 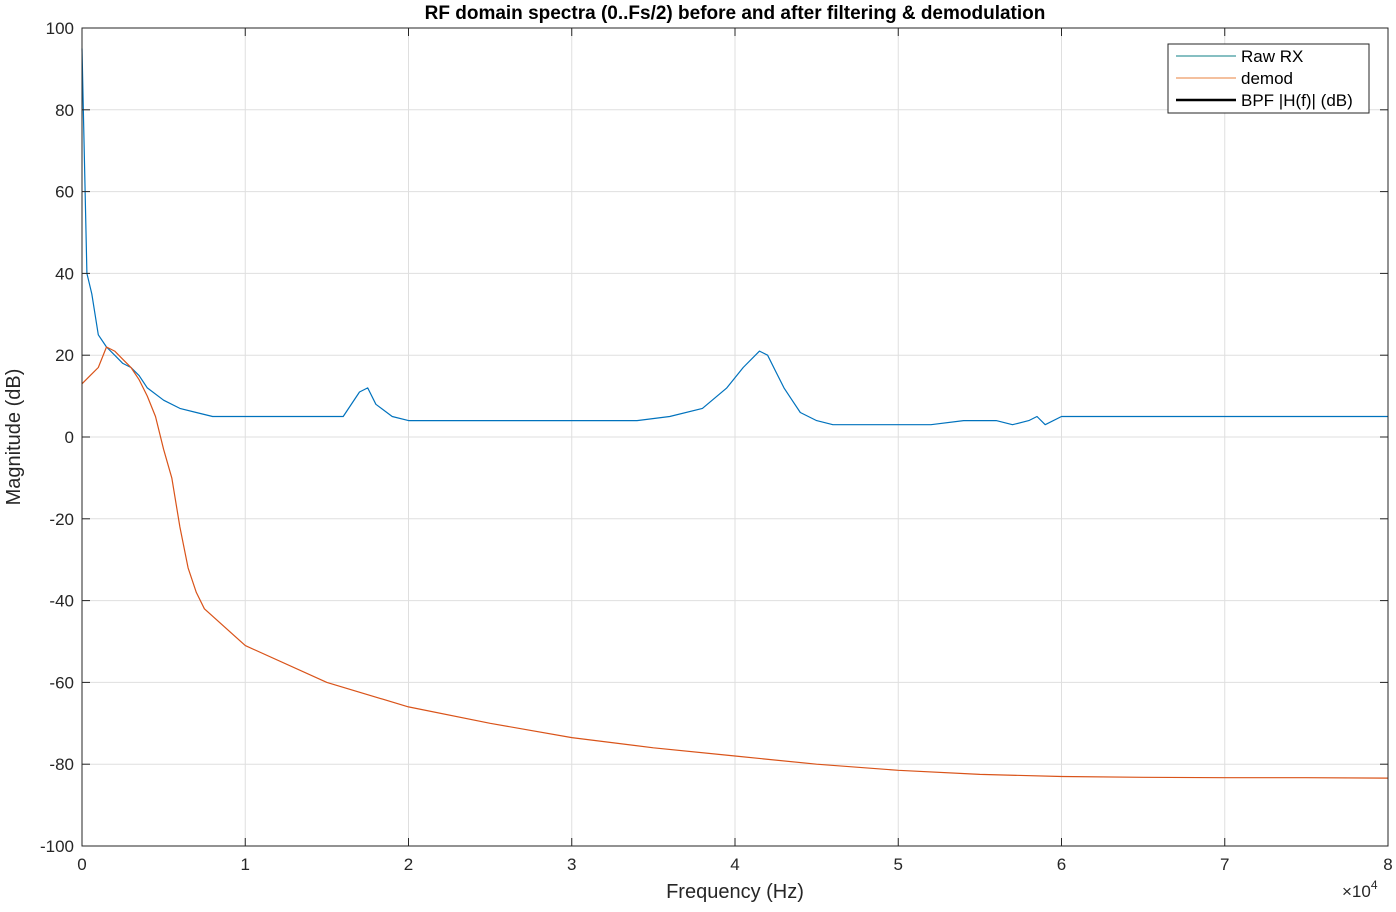 I want to click on x-exponent-base: ×10, so click(x=1356, y=891).